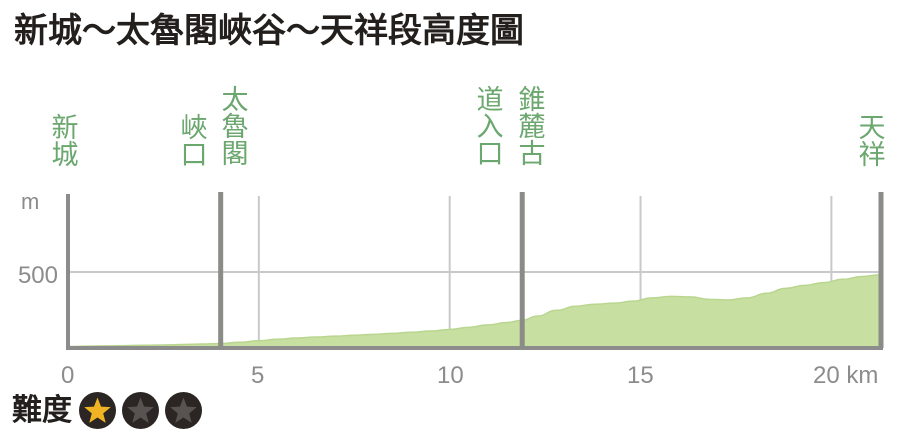 The width and height of the screenshot is (900, 443). I want to click on station-label-zhuilu-col1: 道入口, so click(487, 125).